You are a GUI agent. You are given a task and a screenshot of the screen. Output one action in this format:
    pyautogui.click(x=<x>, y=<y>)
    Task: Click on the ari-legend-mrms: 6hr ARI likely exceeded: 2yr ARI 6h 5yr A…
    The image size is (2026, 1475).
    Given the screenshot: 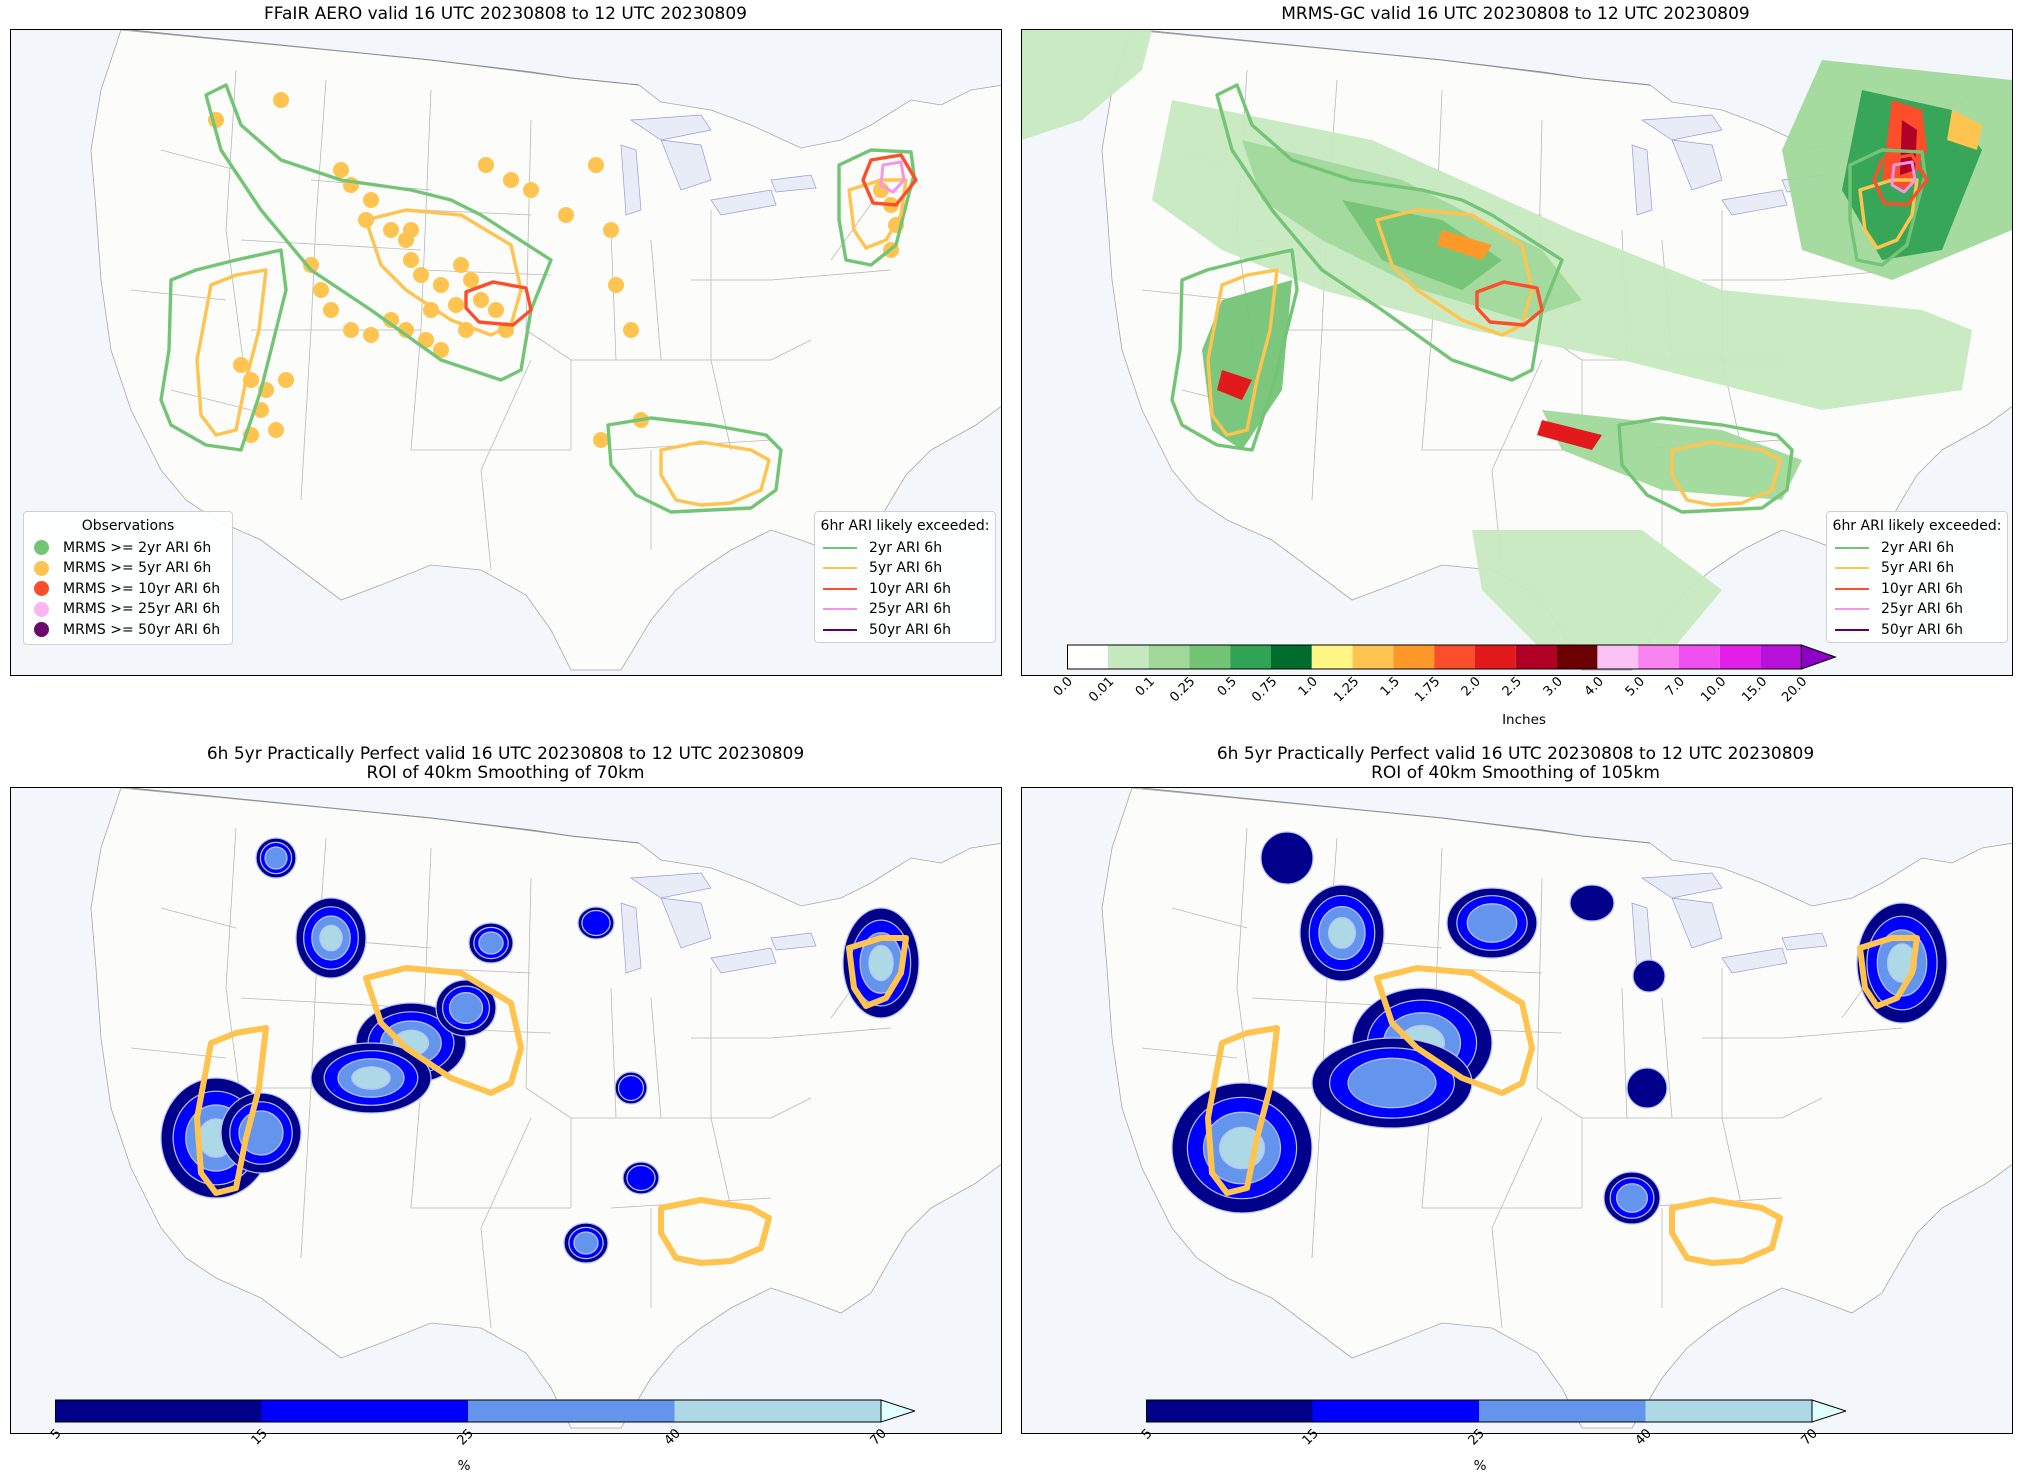 What is the action you would take?
    pyautogui.click(x=1917, y=577)
    